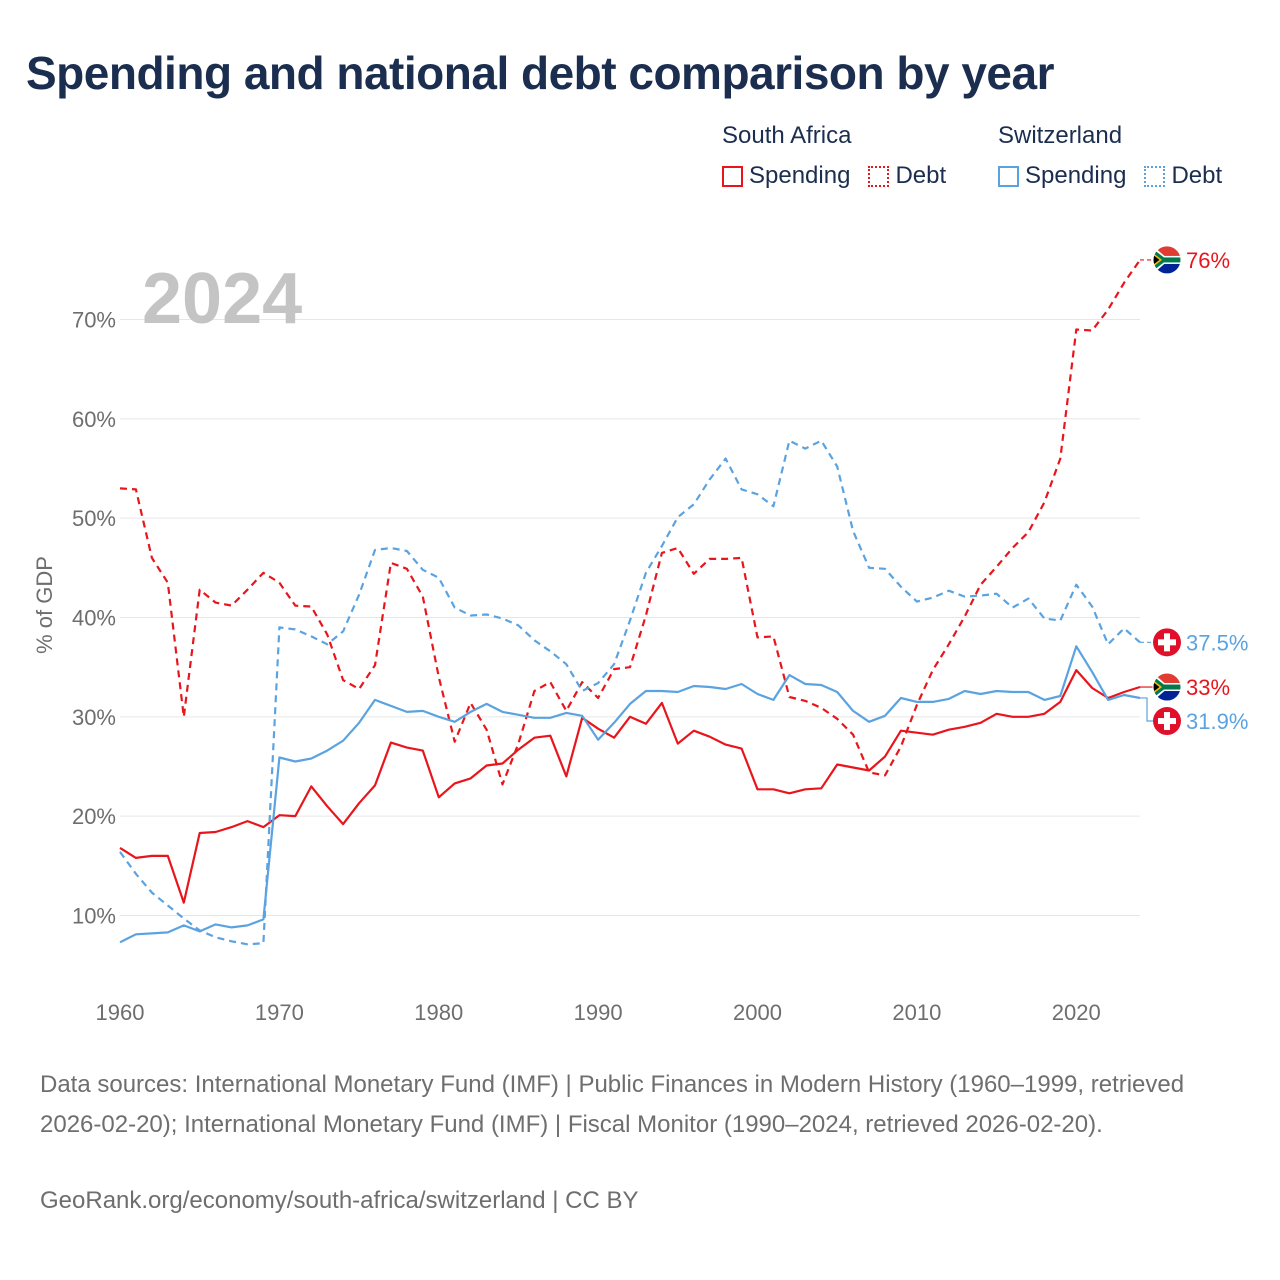 The height and width of the screenshot is (1280, 1280). I want to click on x-tick-label: 2020, so click(1076, 1012).